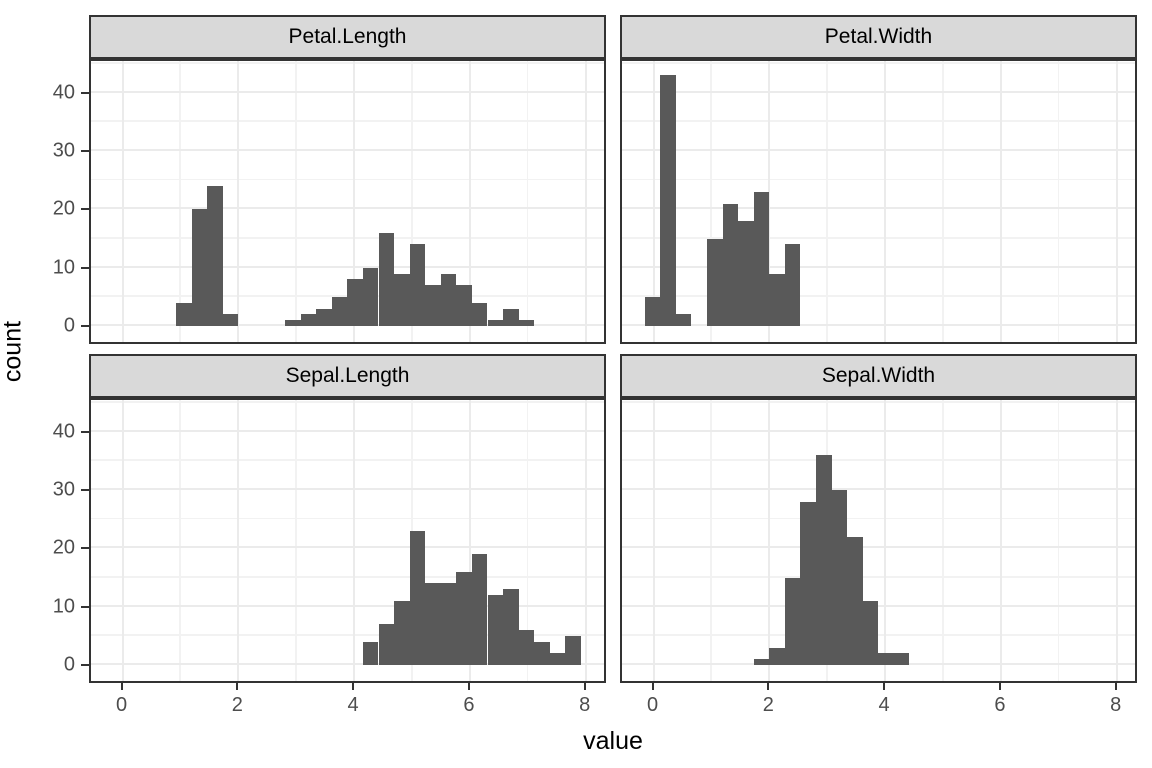  Describe the element at coordinates (63, 606) in the screenshot. I see `y-tick-label: 10` at that location.